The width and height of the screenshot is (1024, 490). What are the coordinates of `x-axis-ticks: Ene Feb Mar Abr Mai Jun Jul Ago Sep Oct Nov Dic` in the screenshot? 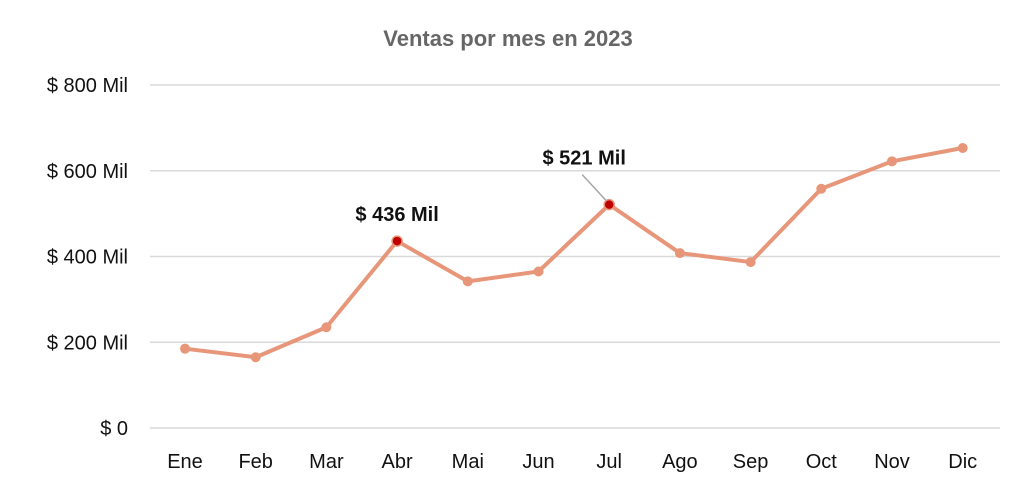 It's located at (572, 462).